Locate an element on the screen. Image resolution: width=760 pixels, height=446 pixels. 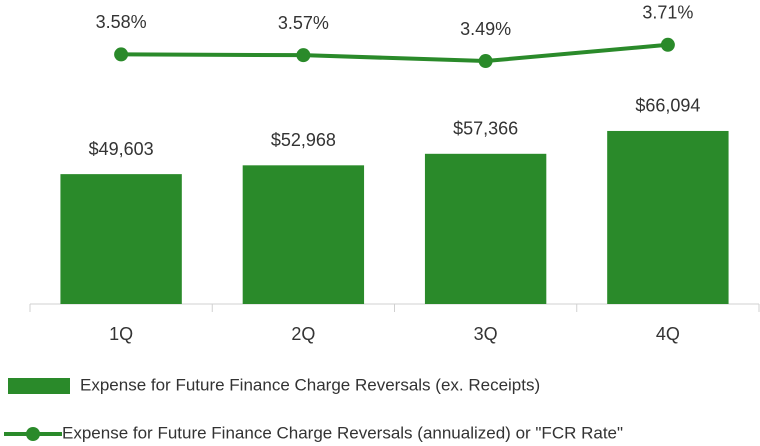
data-label: 3.49% is located at coordinates (485, 29).